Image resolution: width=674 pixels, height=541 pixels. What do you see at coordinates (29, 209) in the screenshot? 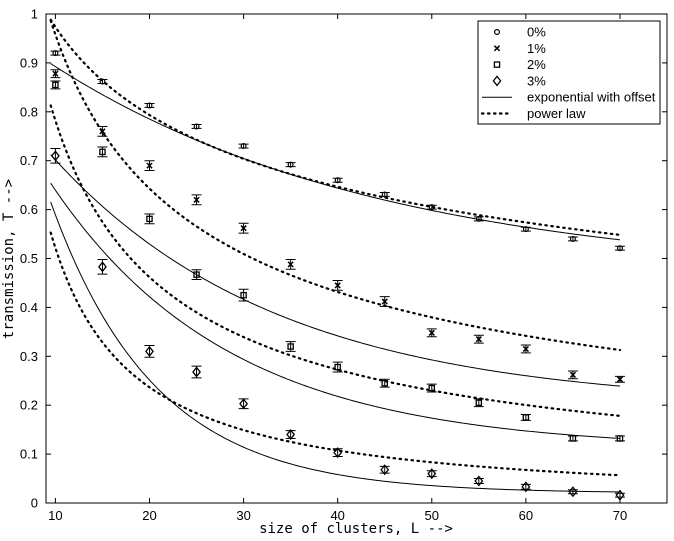
I see `y-tick-label: 0.6` at bounding box center [29, 209].